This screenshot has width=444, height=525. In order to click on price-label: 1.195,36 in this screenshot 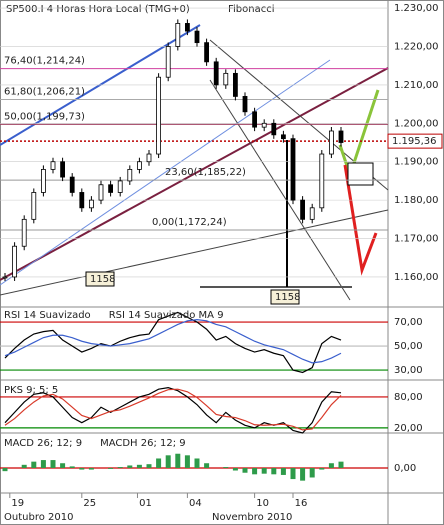, I will do `click(414, 141)`.